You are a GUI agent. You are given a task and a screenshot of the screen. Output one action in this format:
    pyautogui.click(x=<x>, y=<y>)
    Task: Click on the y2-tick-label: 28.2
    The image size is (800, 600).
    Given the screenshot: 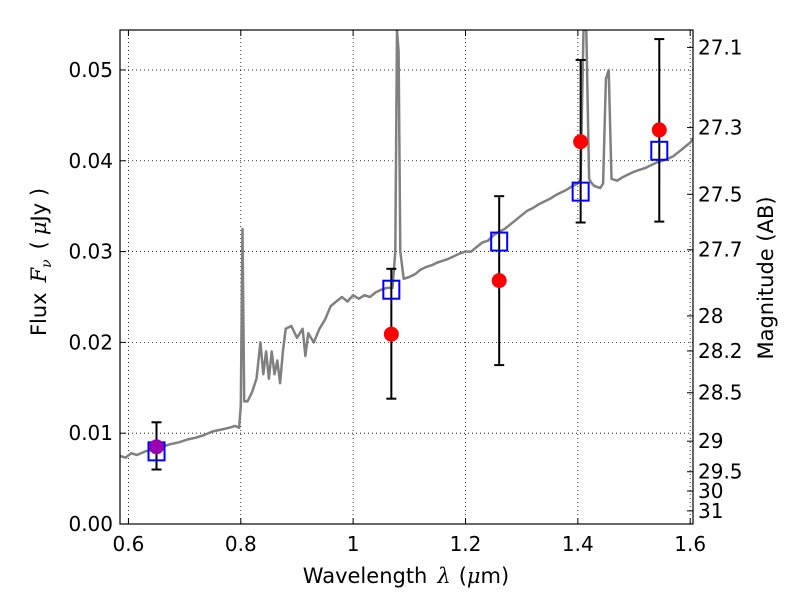 What is the action you would take?
    pyautogui.click(x=720, y=351)
    